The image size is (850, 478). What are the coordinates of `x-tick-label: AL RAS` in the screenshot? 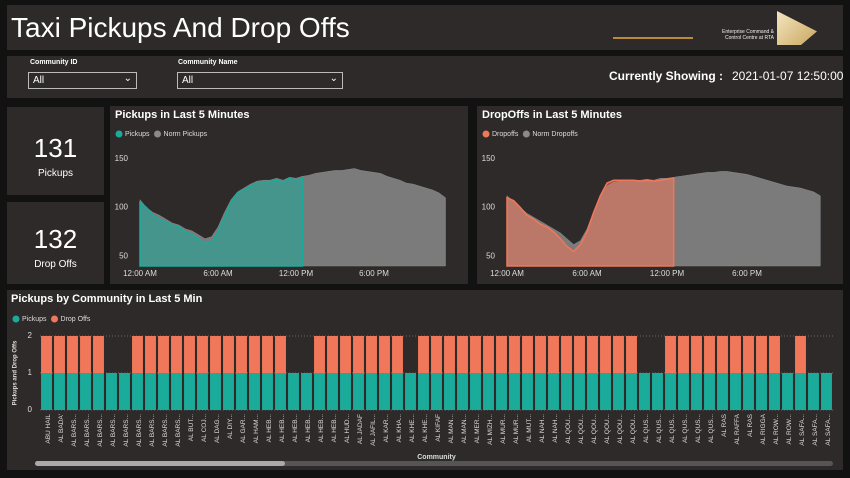 It's located at (724, 425).